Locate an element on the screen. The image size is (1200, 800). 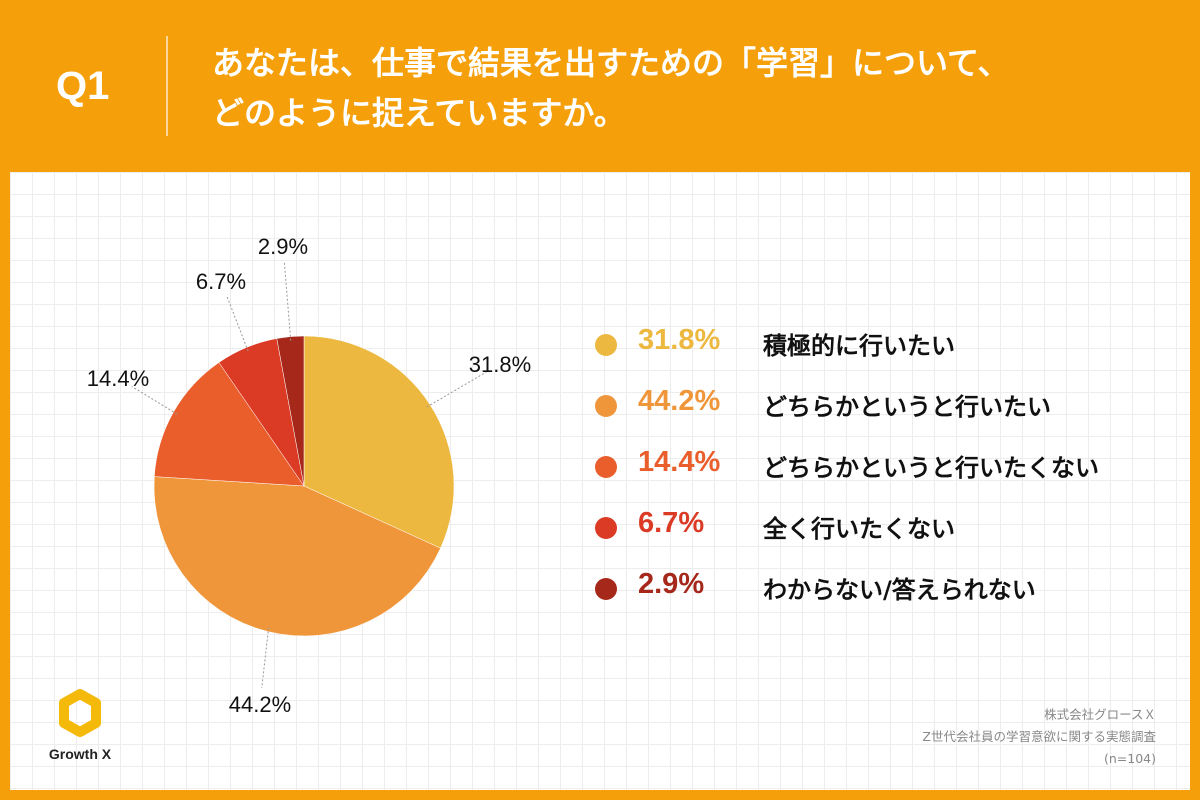
question-title-line2: どのように捉えていますか。 is located at coordinates (419, 113).